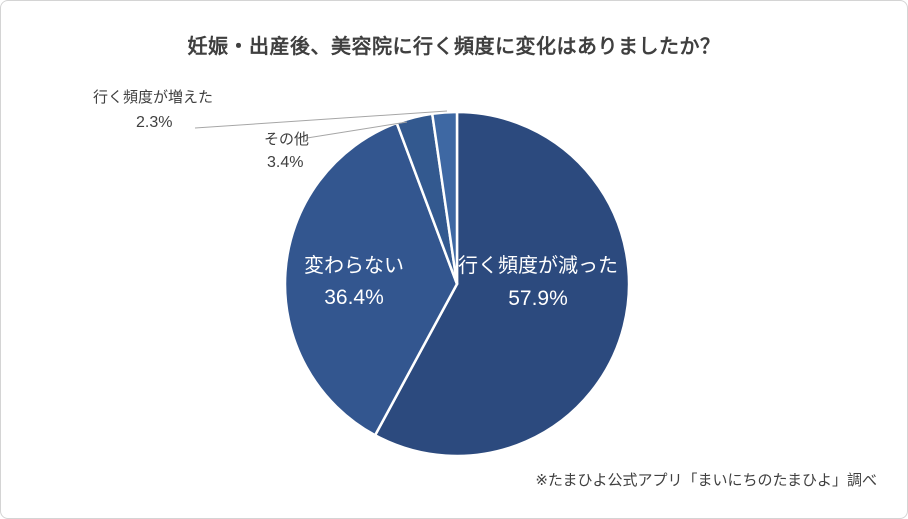  What do you see at coordinates (357, 130) in the screenshot?
I see `leader-line-other` at bounding box center [357, 130].